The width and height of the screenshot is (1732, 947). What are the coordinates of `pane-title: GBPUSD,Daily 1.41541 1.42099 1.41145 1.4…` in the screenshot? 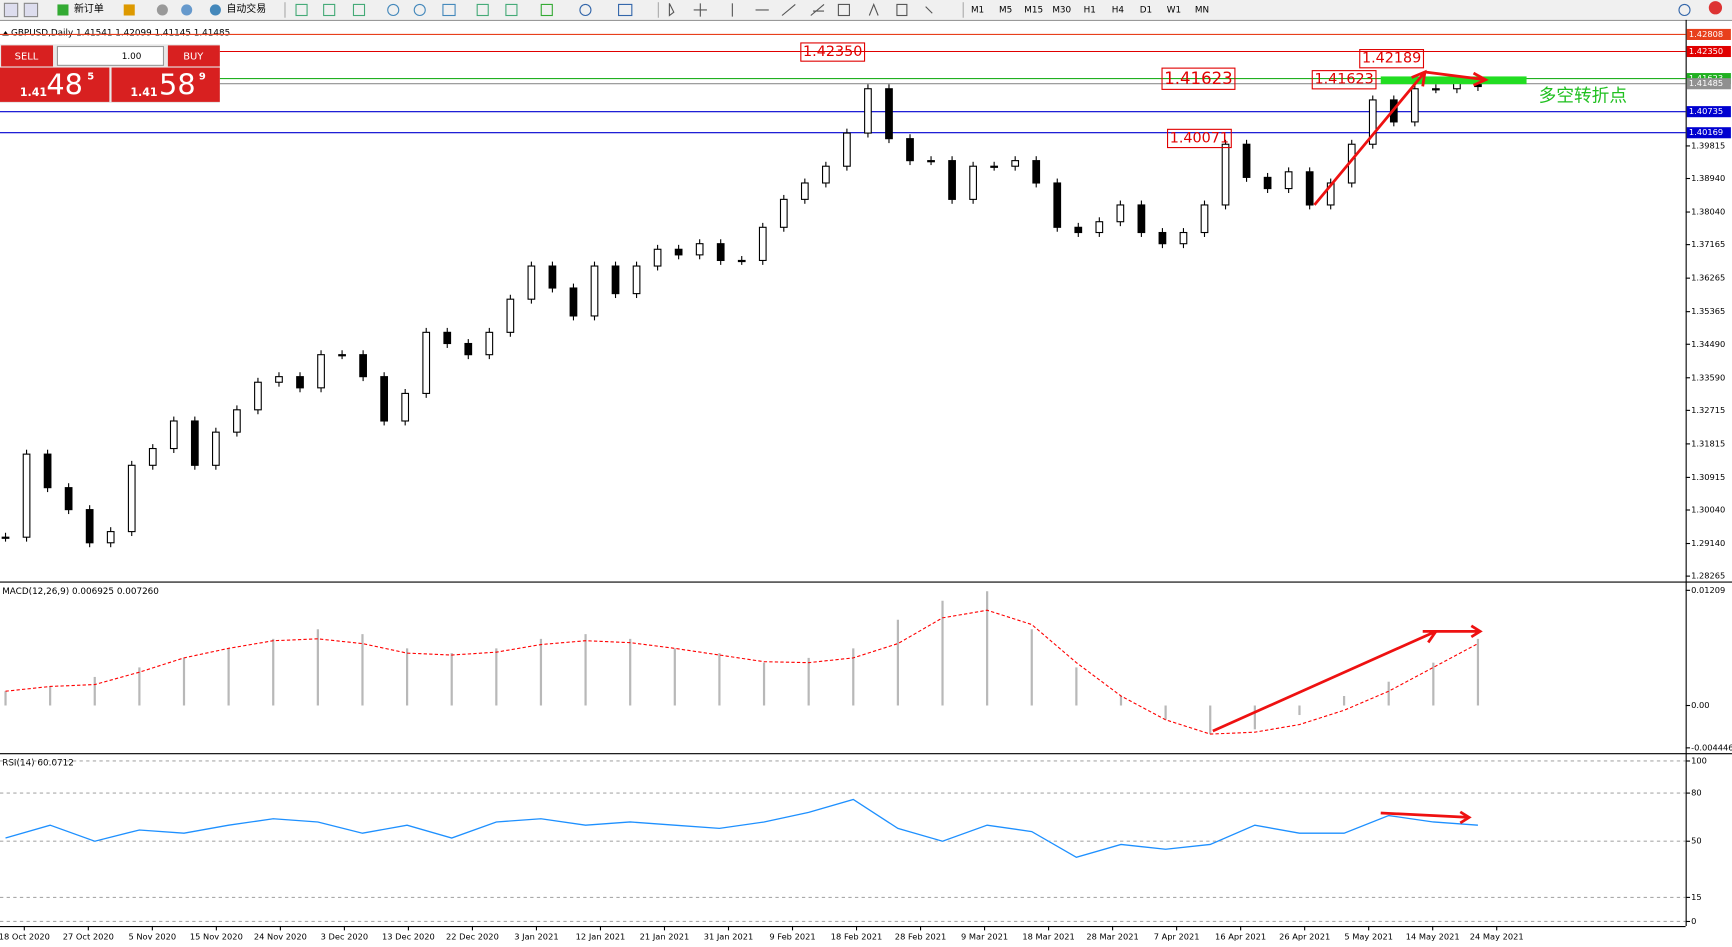 It's located at (120, 34).